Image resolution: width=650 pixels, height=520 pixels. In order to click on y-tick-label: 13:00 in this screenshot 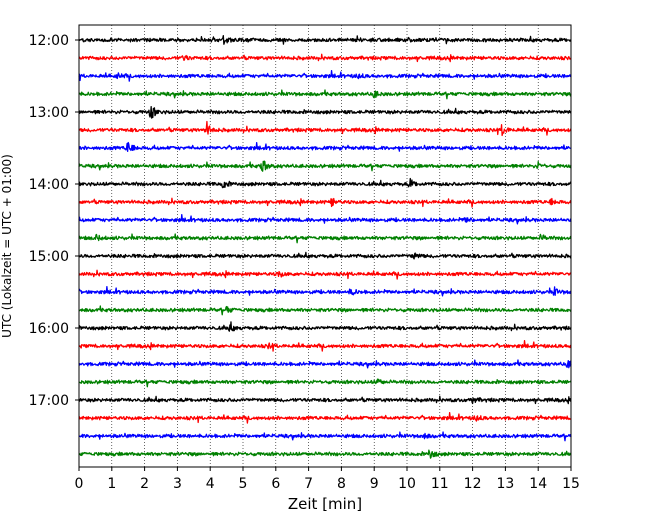, I will do `click(49, 113)`.